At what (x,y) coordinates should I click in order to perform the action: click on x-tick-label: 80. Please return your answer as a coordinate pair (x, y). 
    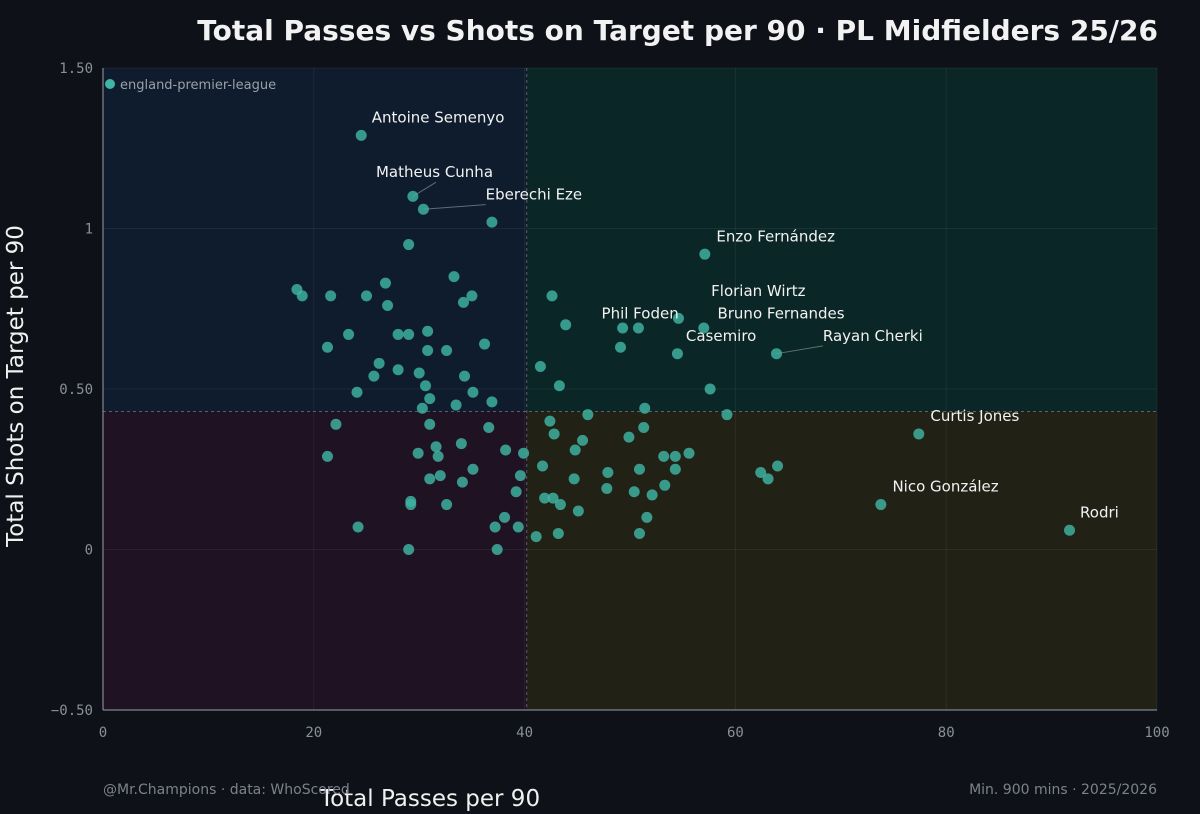
    Looking at the image, I should click on (946, 733).